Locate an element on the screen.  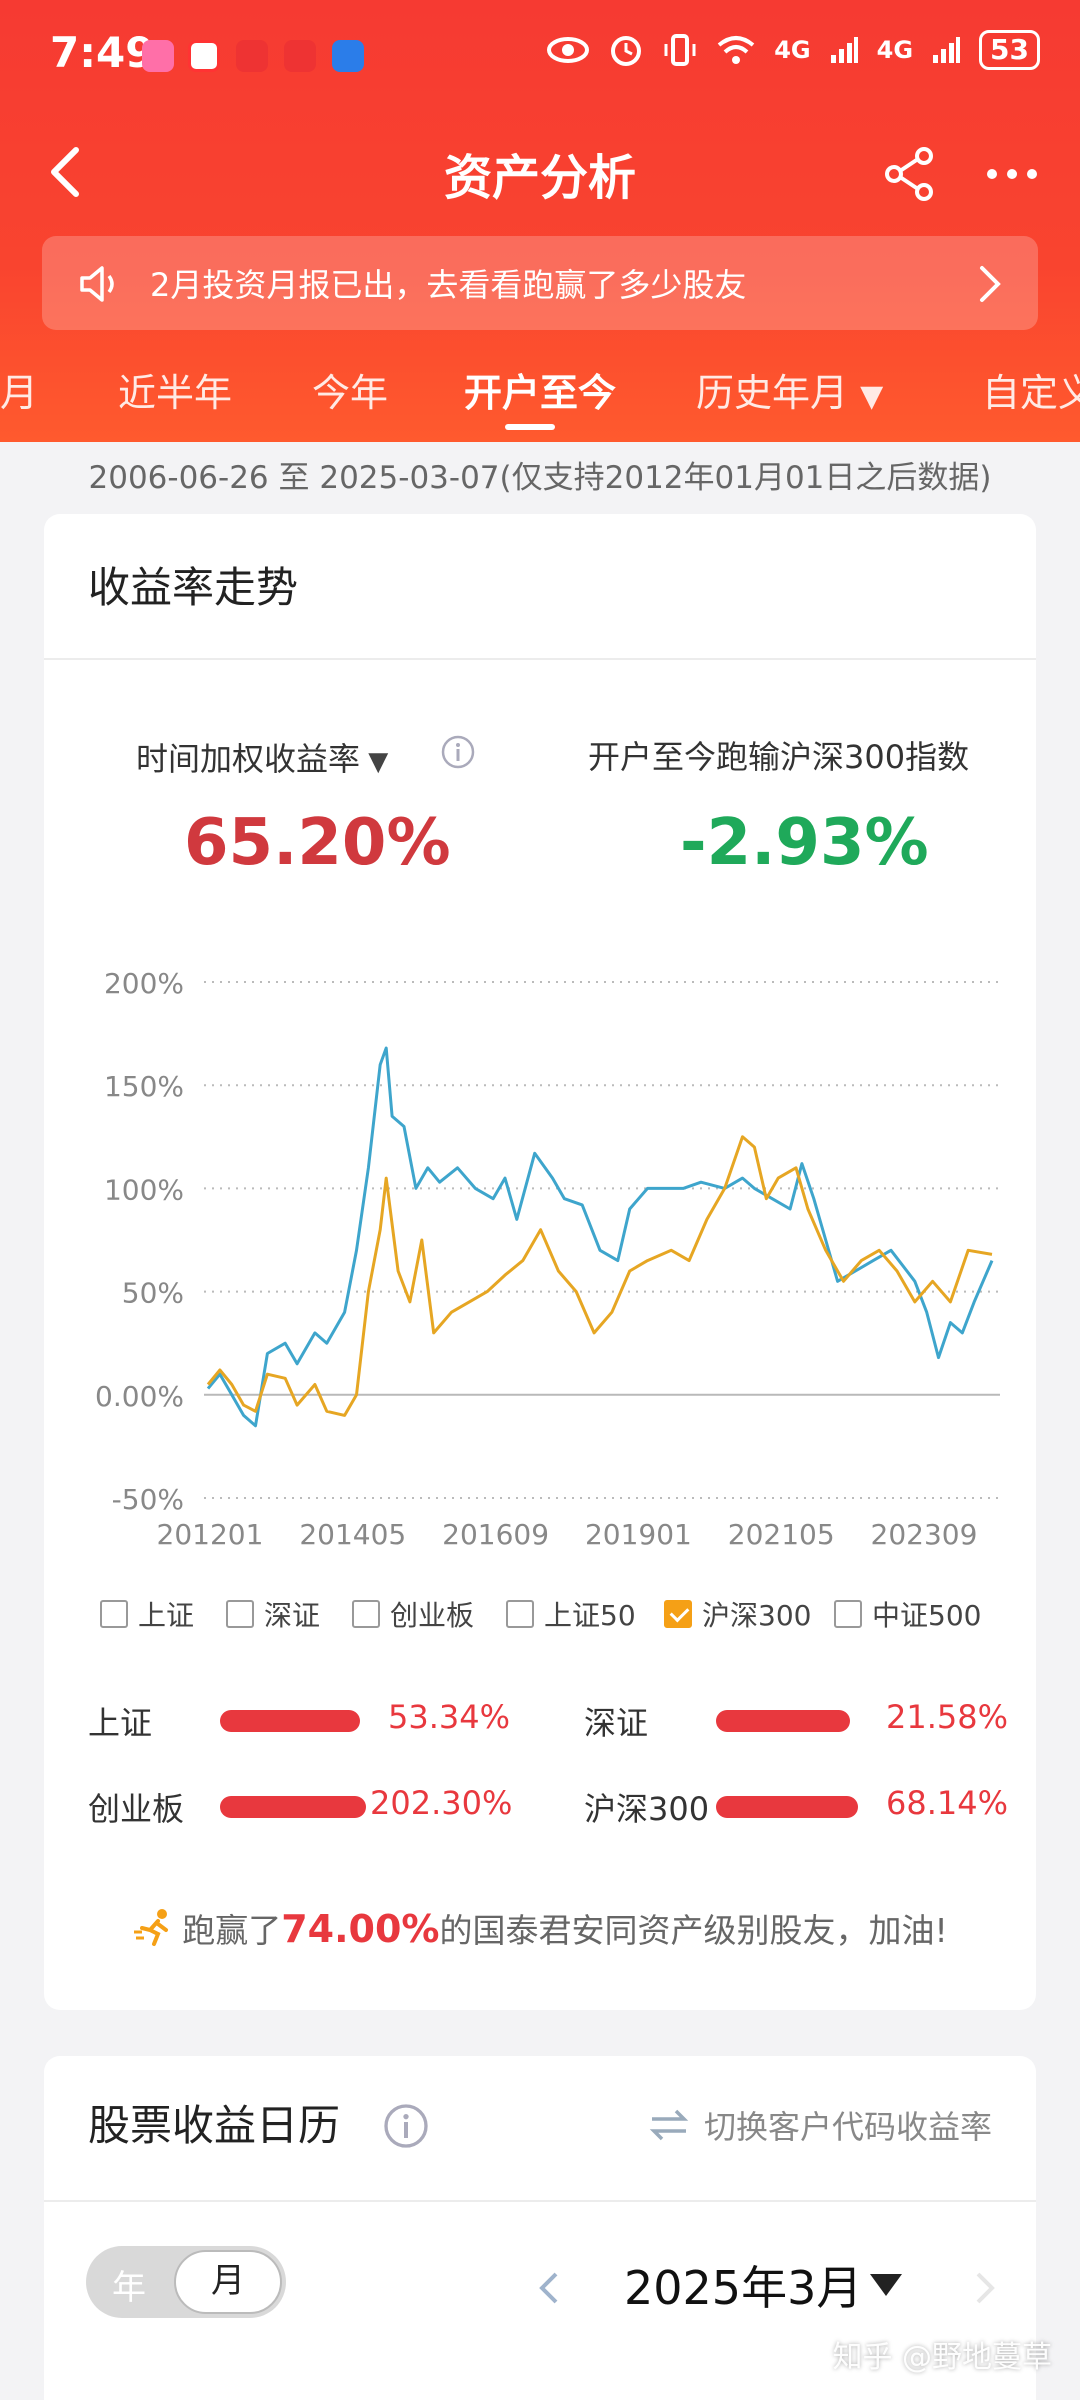
tab-since-opening: 开户至今 is located at coordinates (540, 393).